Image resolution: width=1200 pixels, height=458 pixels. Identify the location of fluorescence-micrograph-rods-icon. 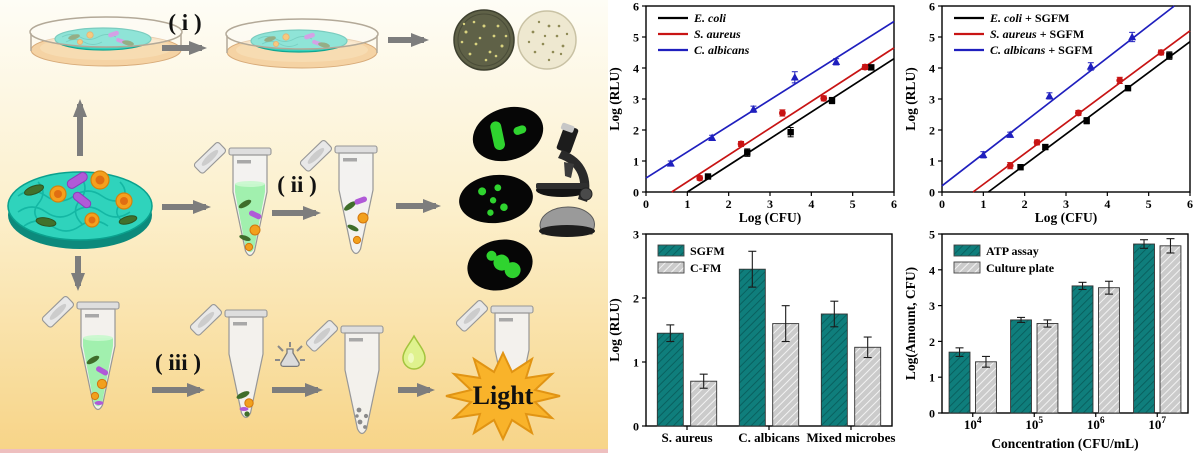
(508, 134).